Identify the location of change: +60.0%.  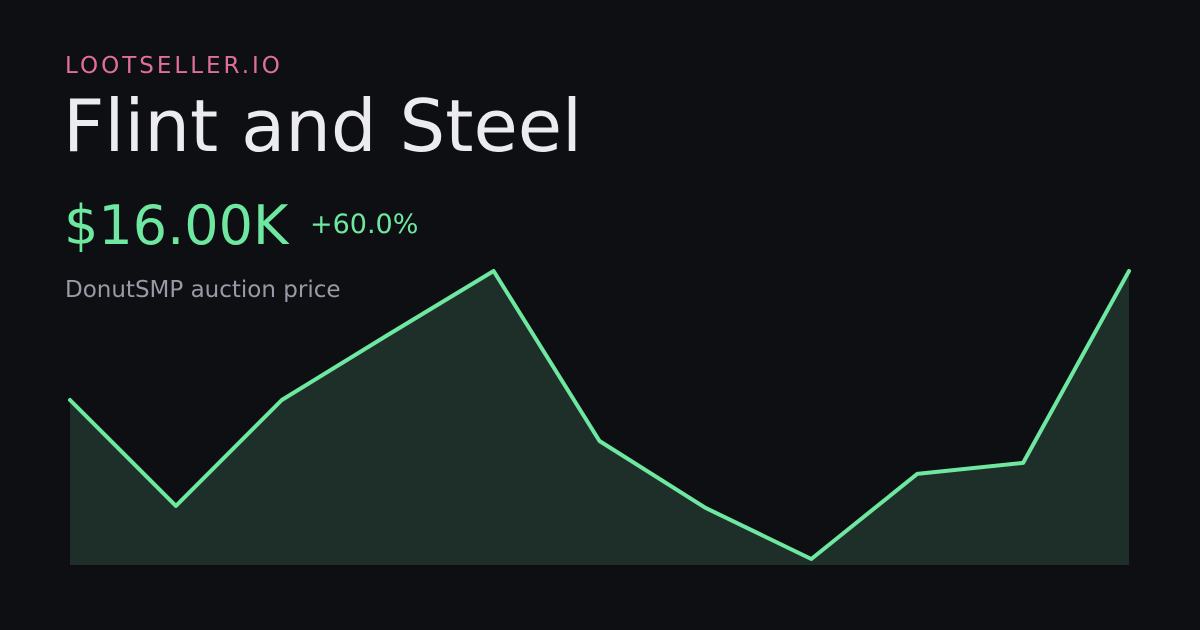
(364, 224).